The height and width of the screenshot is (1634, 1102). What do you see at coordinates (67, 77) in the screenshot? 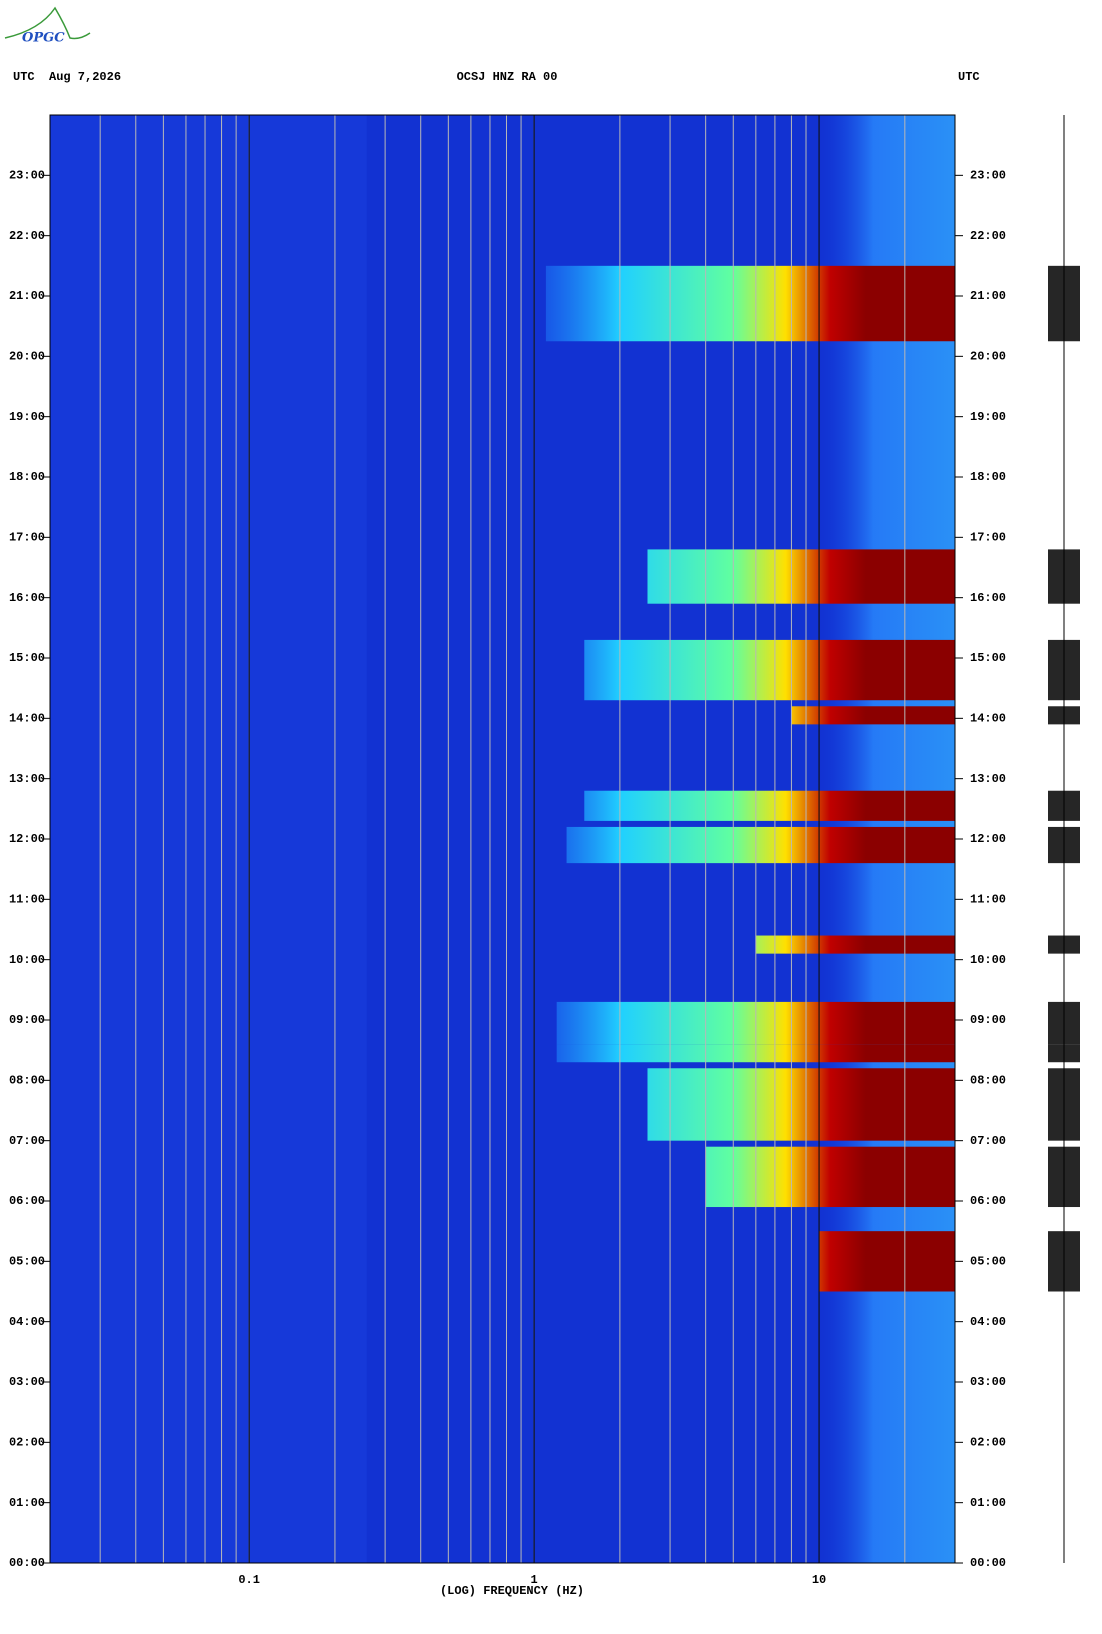
I see `left-label: UTC Aug 7,2026` at bounding box center [67, 77].